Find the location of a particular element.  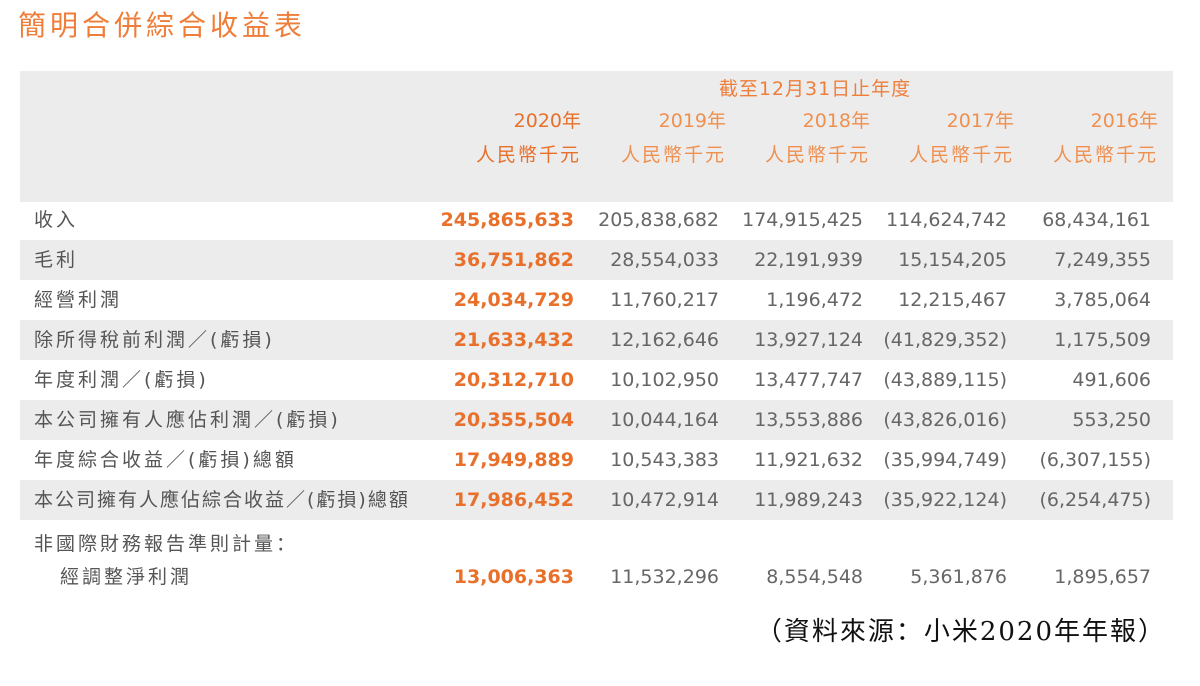

row-label: 經調整淨利潤 is located at coordinates (126, 577).